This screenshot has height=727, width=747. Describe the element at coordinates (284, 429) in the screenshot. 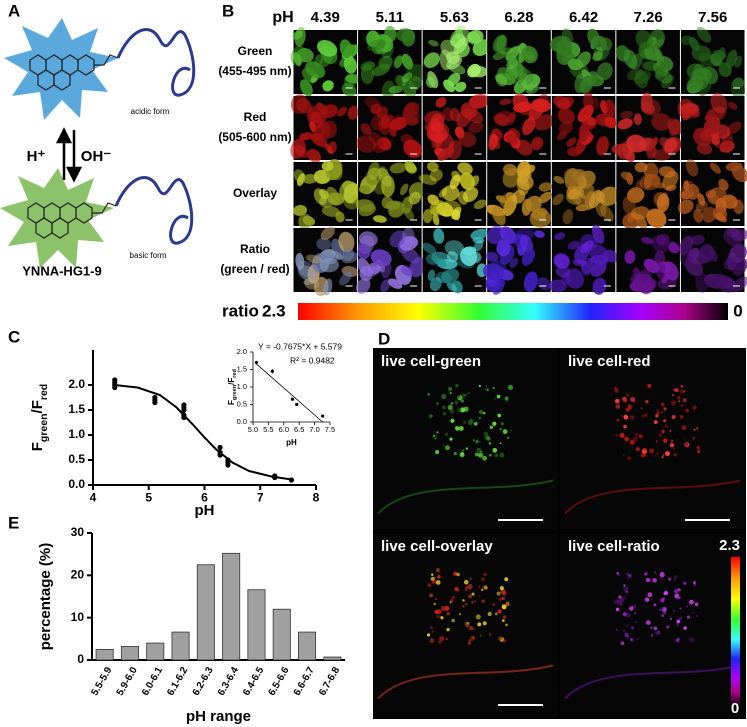

I see `x-tick-label: 6.0` at that location.